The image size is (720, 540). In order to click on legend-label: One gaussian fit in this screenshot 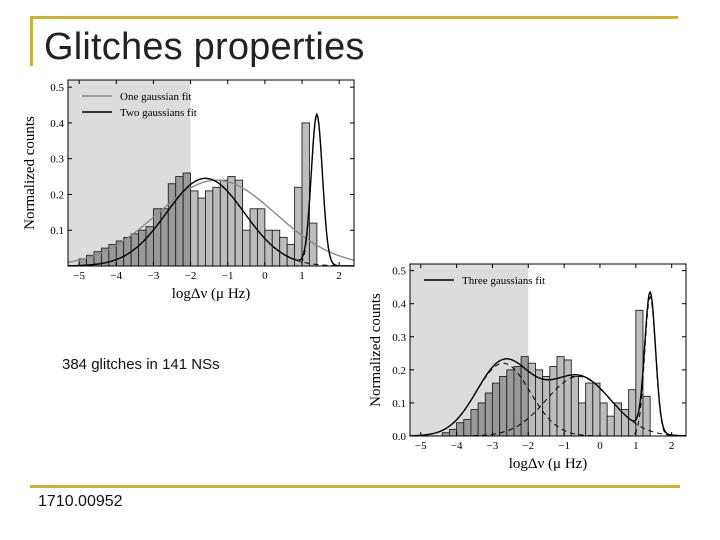, I will do `click(155, 97)`.